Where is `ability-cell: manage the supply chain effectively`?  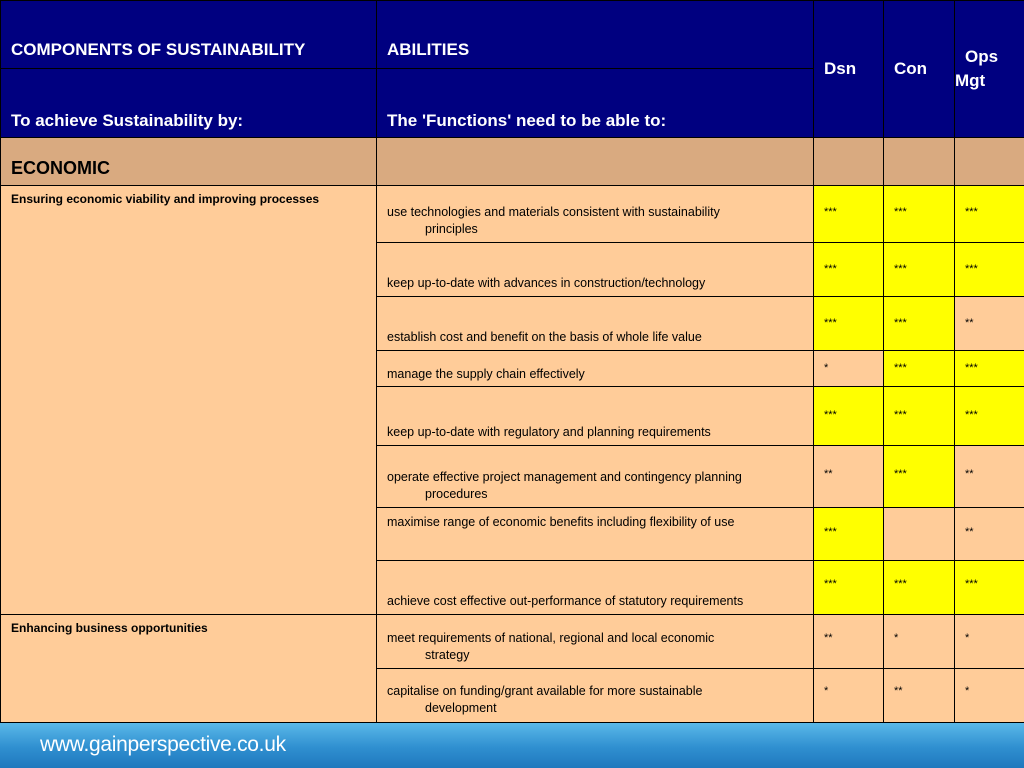 ability-cell: manage the supply chain effectively is located at coordinates (595, 368).